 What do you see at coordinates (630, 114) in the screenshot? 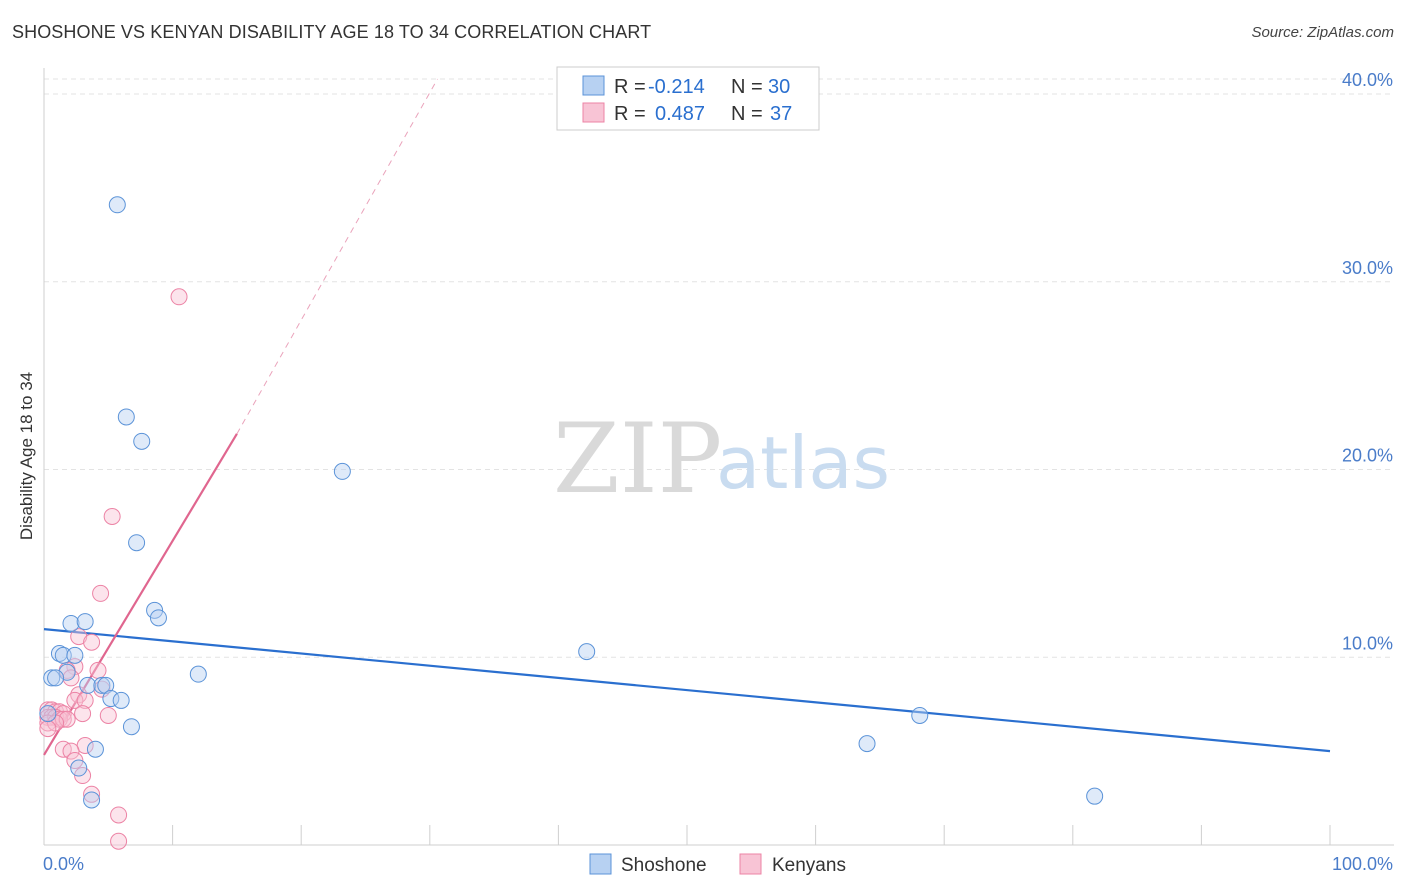
I see `legend-r-label-2: R =` at bounding box center [630, 114].